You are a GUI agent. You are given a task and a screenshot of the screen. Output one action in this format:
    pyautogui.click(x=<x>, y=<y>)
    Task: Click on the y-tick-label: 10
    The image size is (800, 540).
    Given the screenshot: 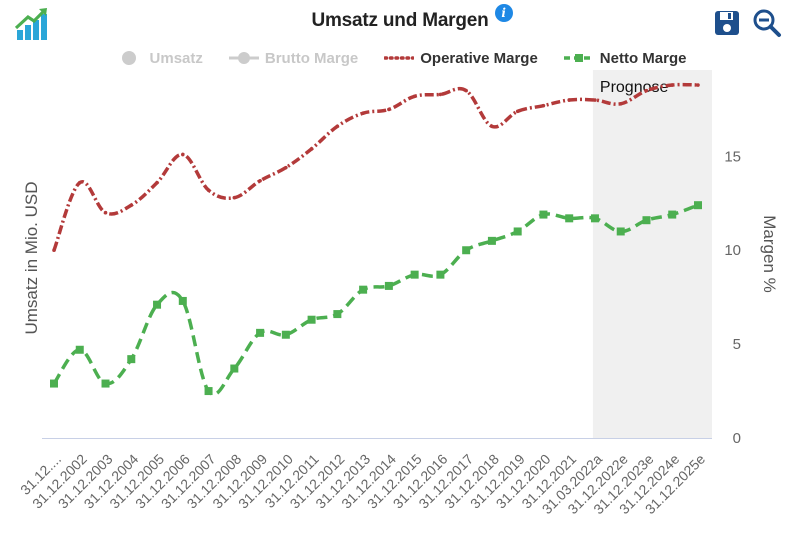 What is the action you would take?
    pyautogui.click(x=732, y=250)
    